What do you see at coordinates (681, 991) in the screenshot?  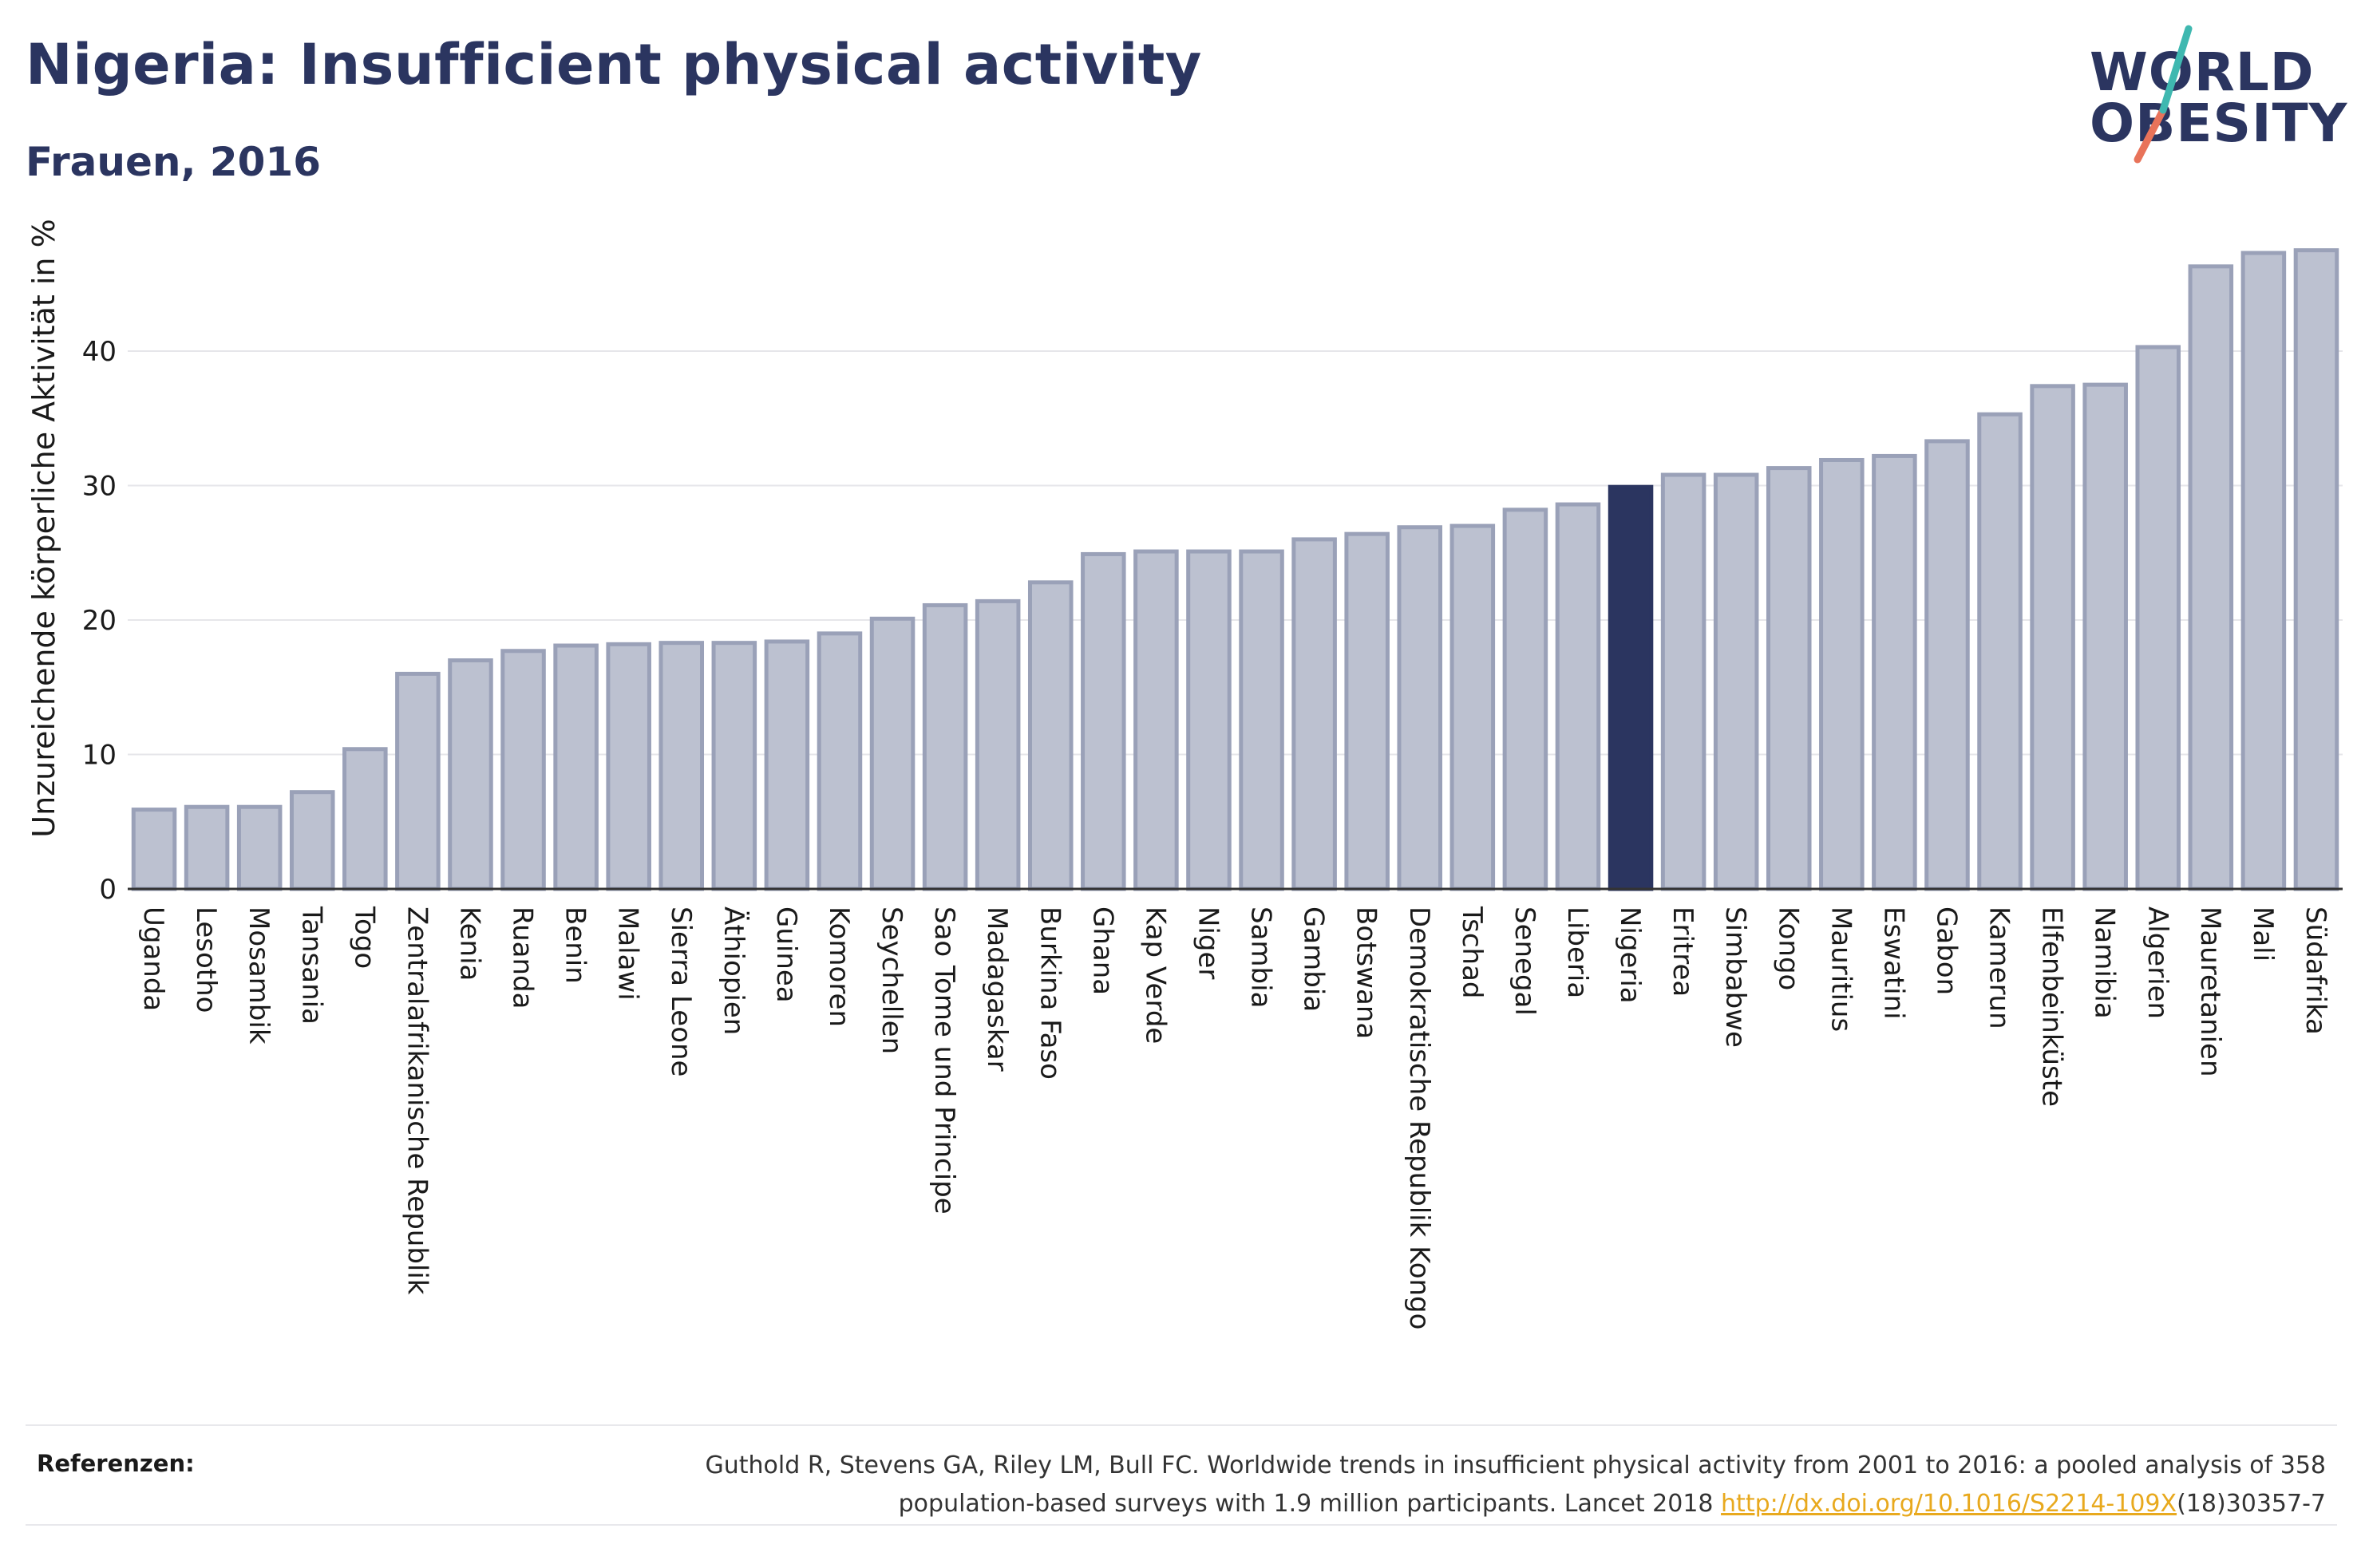 I see `x-tick-label: Sierra Leone` at bounding box center [681, 991].